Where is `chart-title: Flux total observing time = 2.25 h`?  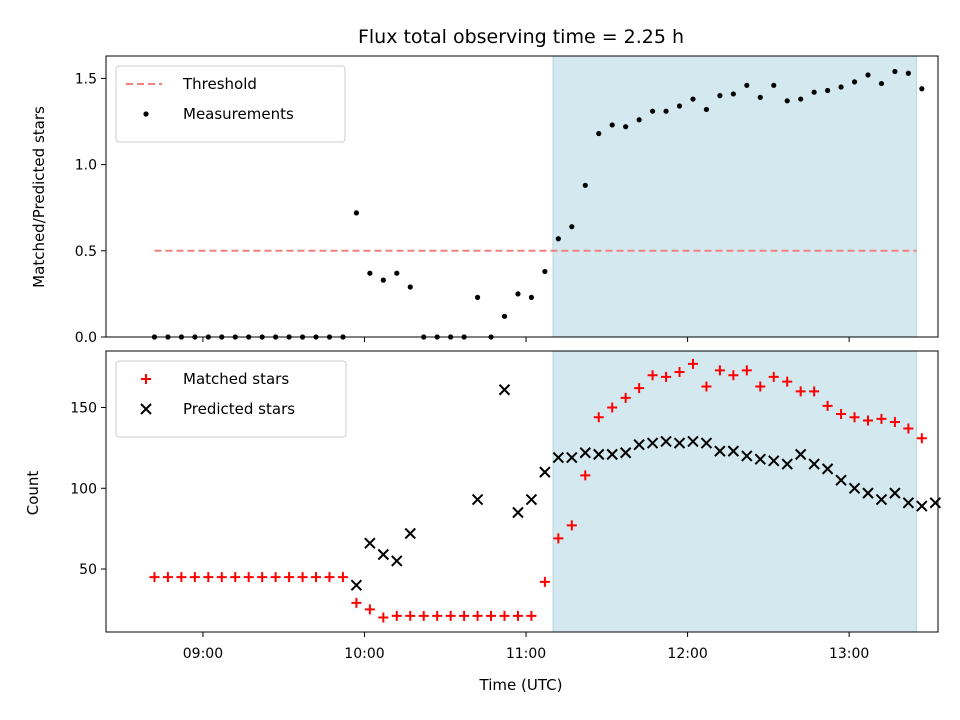
chart-title: Flux total observing time = 2.25 h is located at coordinates (521, 37).